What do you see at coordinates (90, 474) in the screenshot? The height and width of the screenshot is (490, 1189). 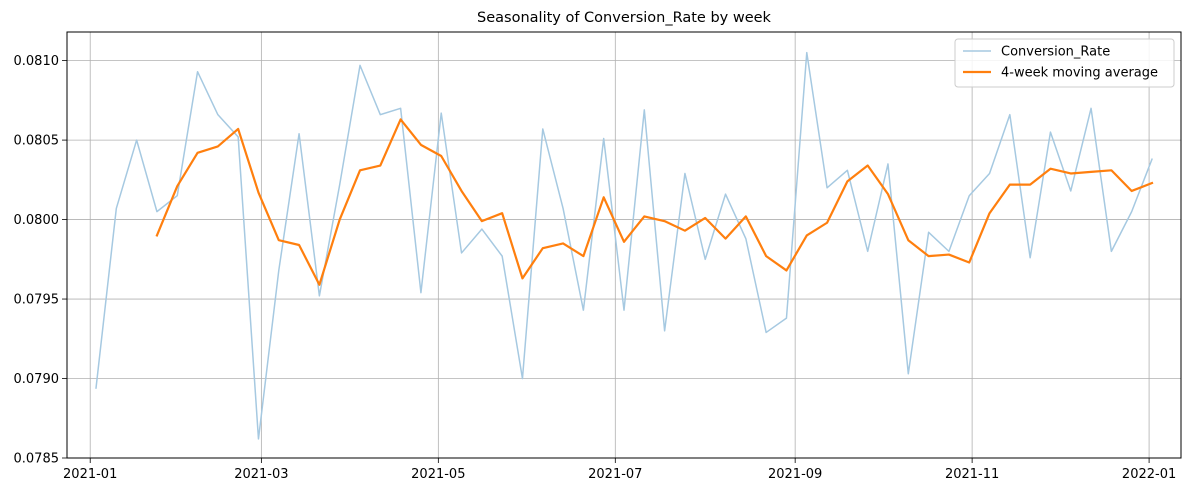 I see `x-tick-label: 2021-01` at bounding box center [90, 474].